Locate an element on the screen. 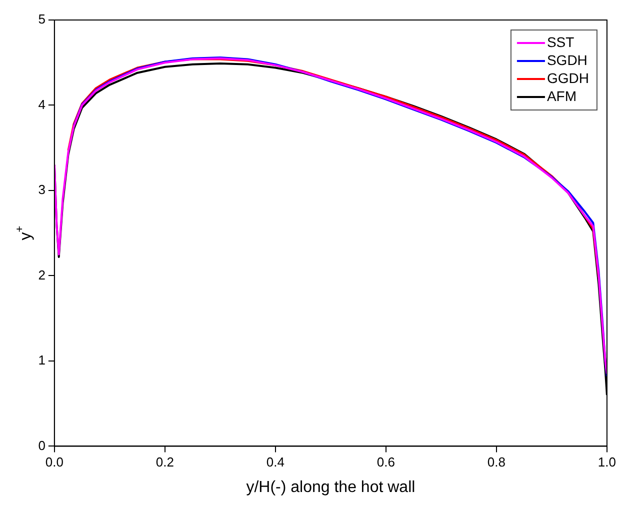  legend-label: GGDH is located at coordinates (567, 78).